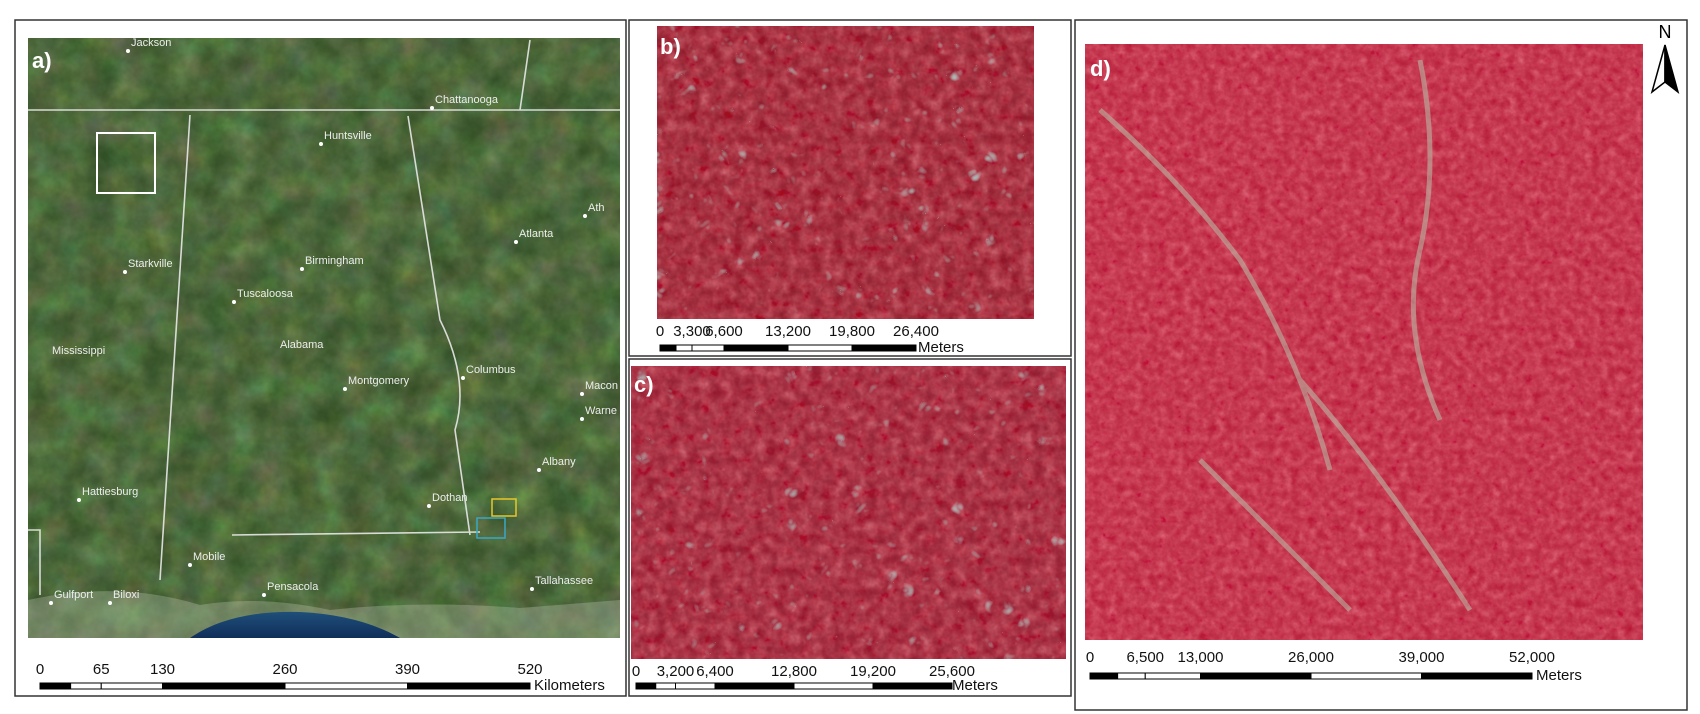  What do you see at coordinates (644, 384) in the screenshot?
I see `panel-label: c)` at bounding box center [644, 384].